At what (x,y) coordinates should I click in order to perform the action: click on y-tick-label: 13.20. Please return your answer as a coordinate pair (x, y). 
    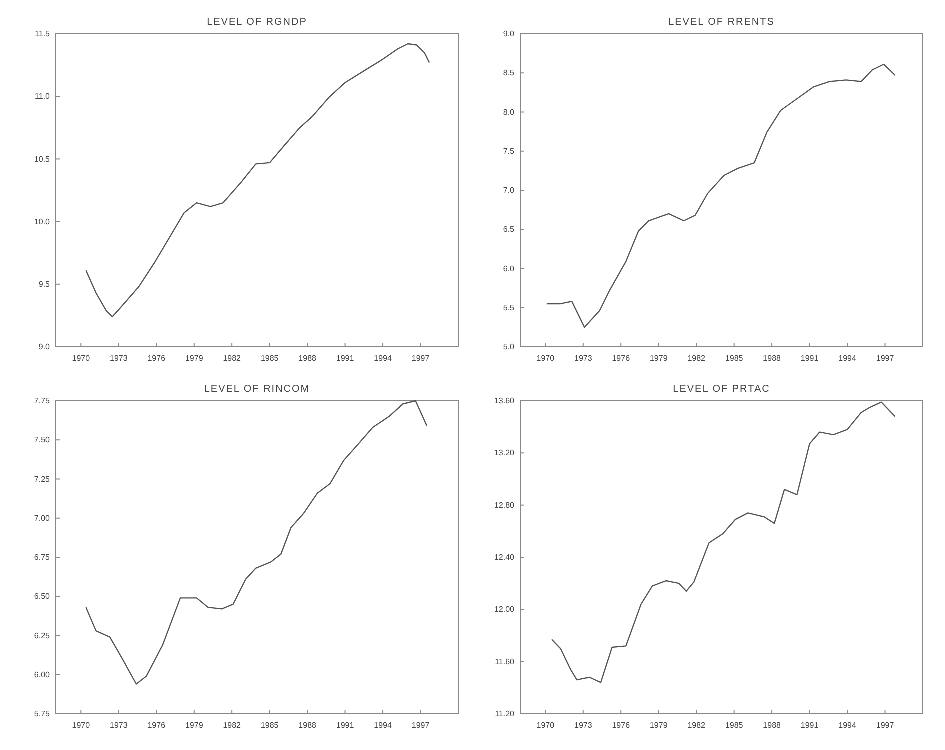
    Looking at the image, I should click on (505, 453).